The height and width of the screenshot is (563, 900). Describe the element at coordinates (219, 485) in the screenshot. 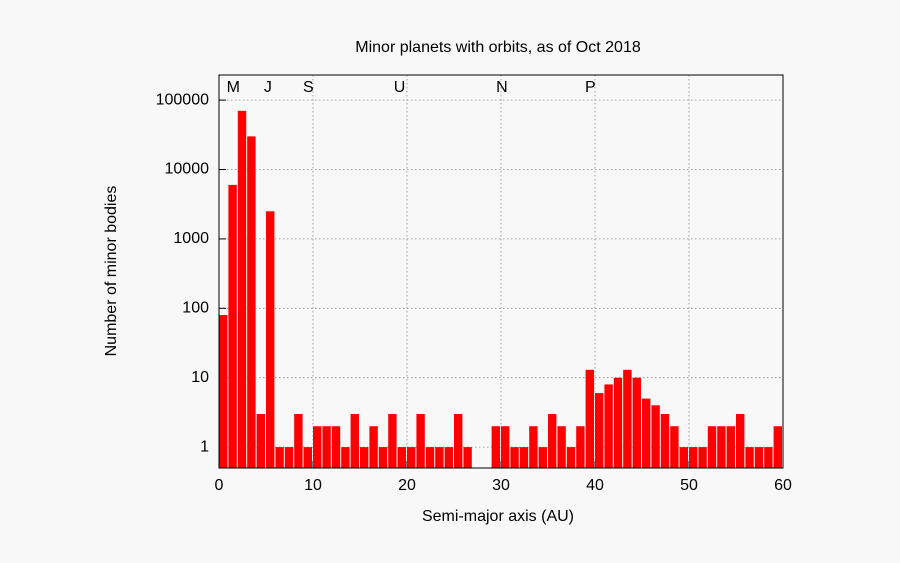

I see `x-tick-label: 0` at that location.